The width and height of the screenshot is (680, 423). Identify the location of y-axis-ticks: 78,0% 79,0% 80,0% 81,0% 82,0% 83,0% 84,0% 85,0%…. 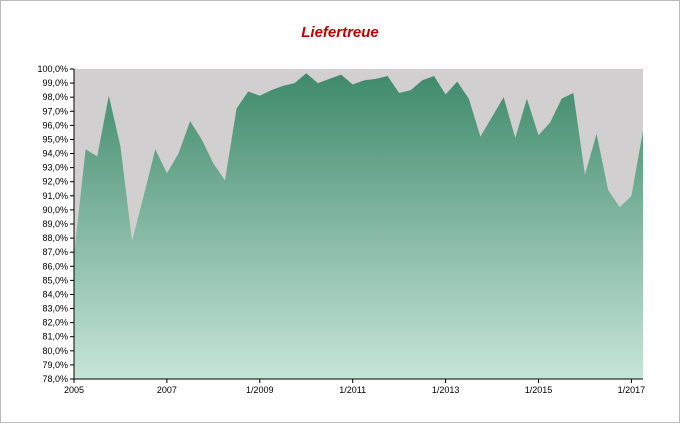
(55, 224).